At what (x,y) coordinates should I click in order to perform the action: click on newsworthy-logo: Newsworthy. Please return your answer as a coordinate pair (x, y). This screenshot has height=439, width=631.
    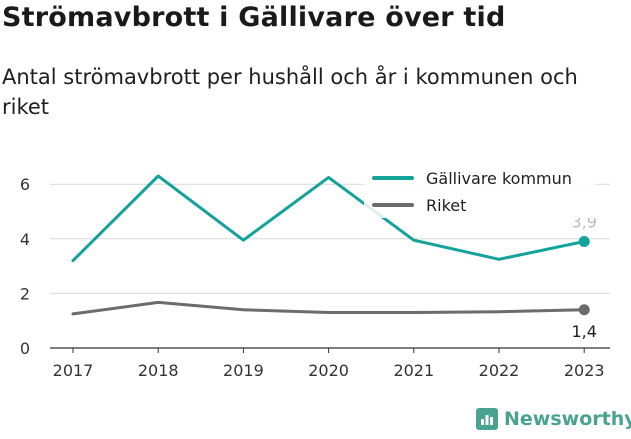
    Looking at the image, I should click on (553, 419).